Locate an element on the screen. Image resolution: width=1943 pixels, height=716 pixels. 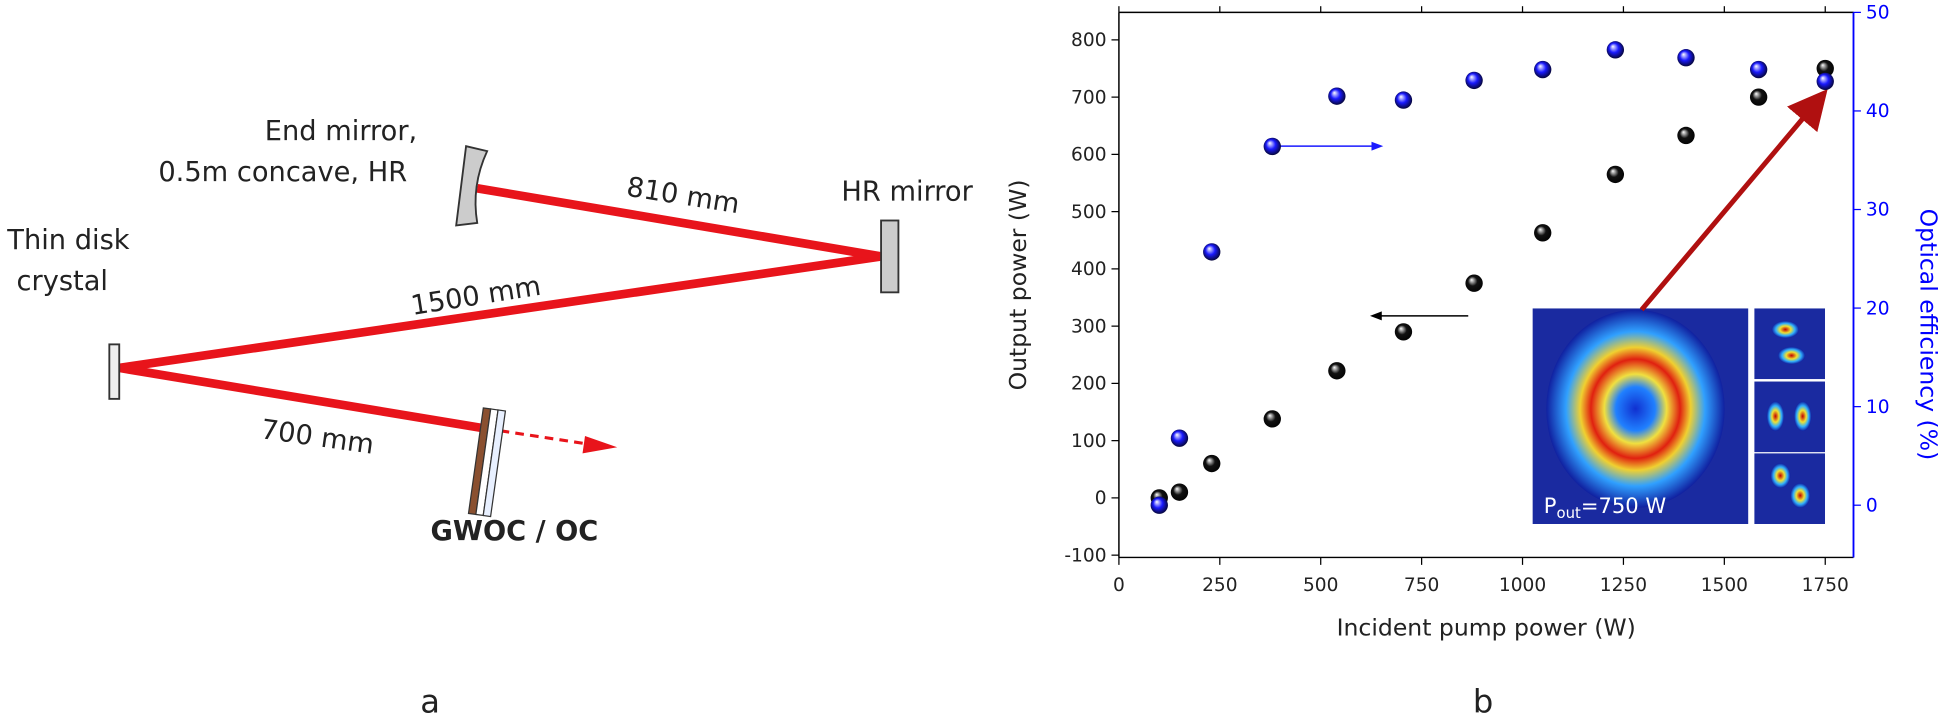
panel-label: a is located at coordinates (430, 699).